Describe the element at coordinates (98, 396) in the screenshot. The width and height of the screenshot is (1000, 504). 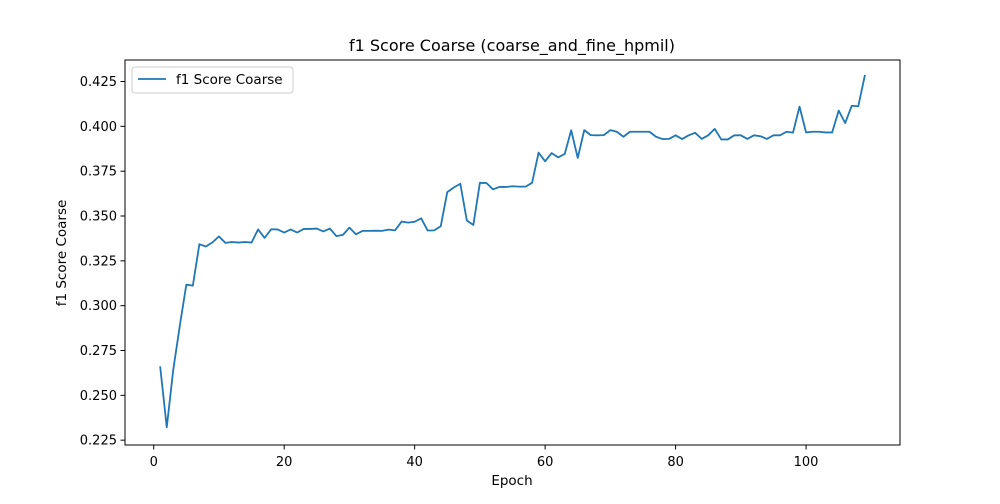
I see `y-tick-label: 0.250` at that location.